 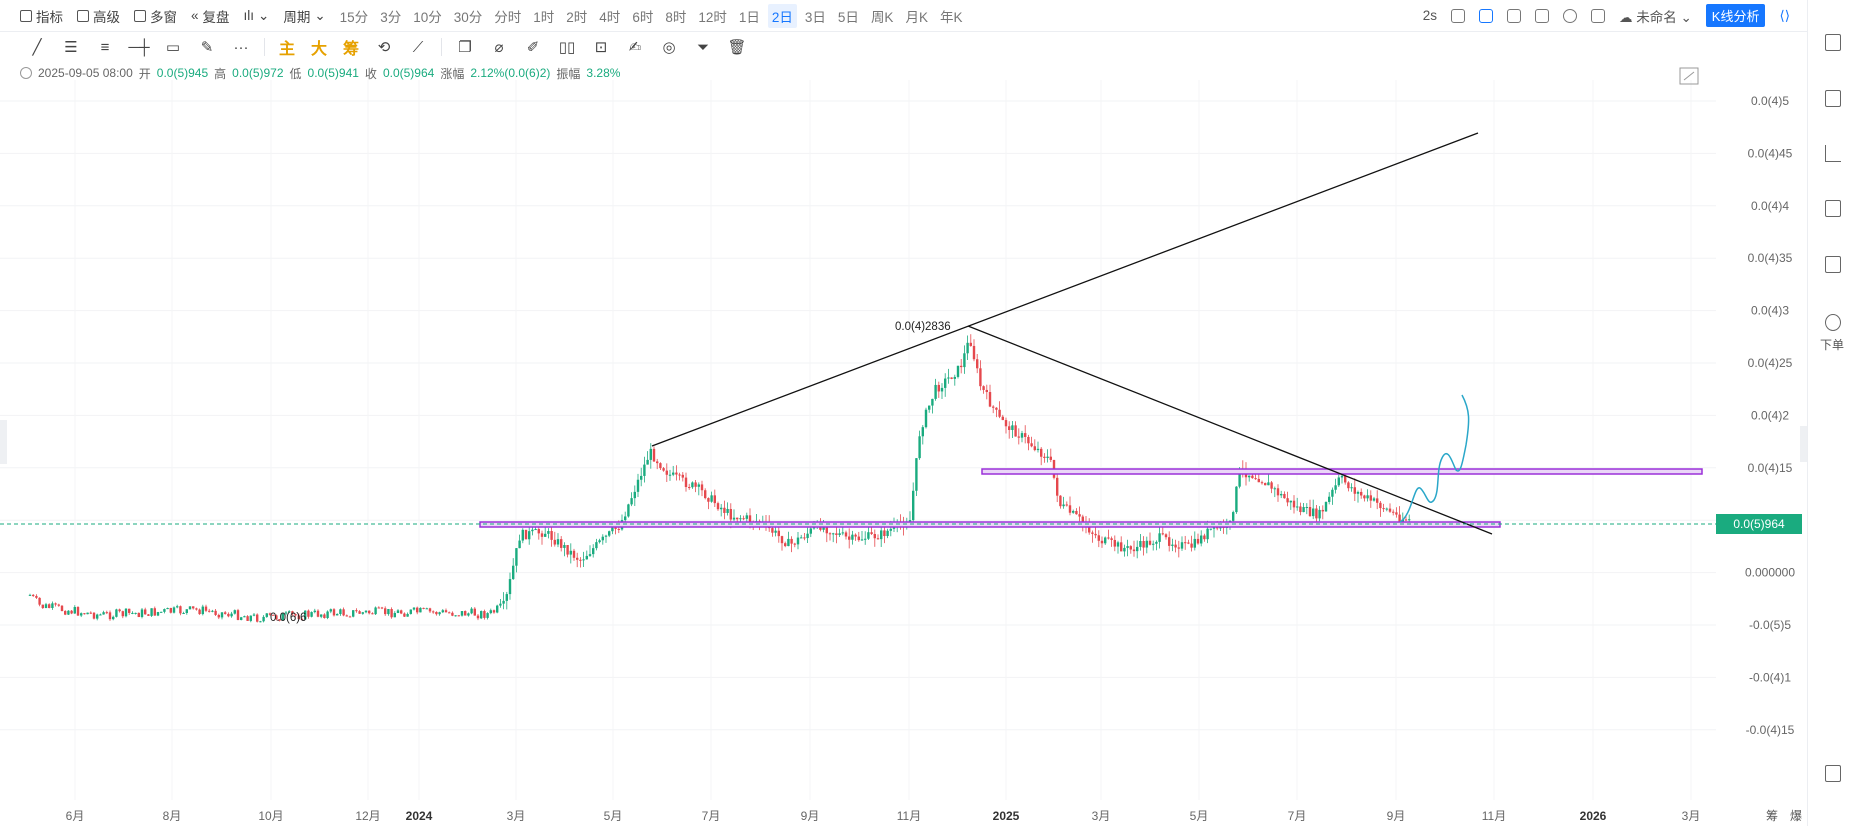 What do you see at coordinates (1833, 773) in the screenshot?
I see `layout-icon` at bounding box center [1833, 773].